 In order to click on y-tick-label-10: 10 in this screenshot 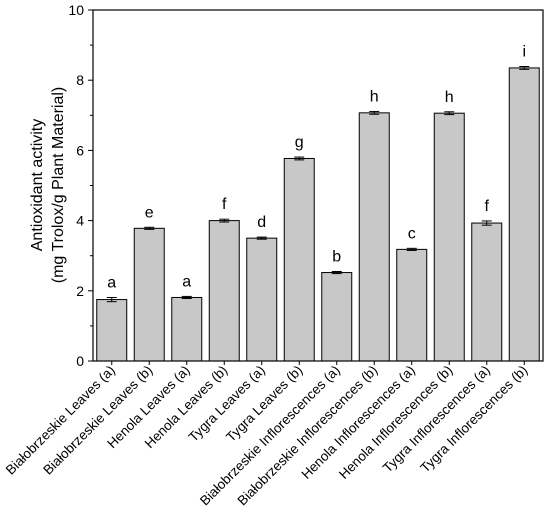, I will do `click(76, 10)`.